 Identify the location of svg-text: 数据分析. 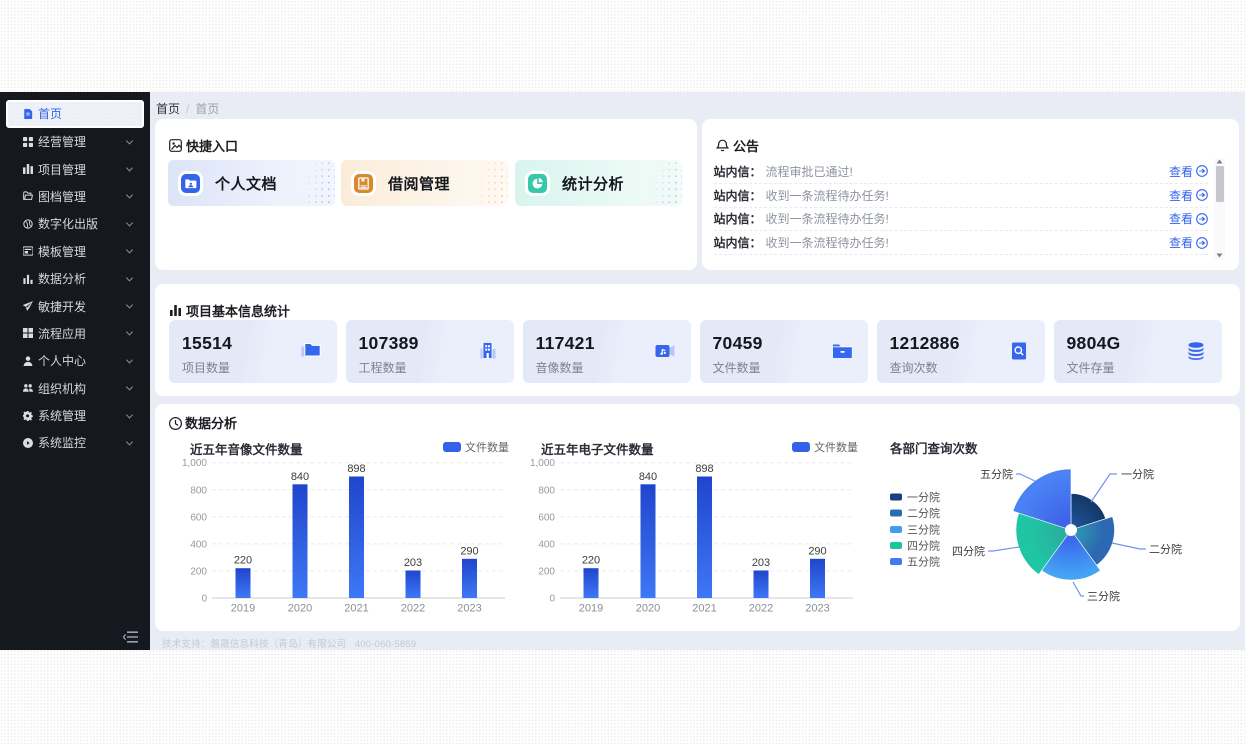
(211, 423).